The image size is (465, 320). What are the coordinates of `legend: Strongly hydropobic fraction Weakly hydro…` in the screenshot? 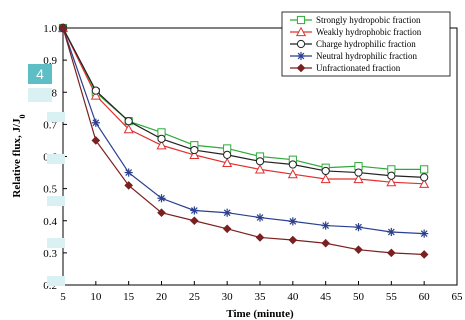 It's located at (366, 44).